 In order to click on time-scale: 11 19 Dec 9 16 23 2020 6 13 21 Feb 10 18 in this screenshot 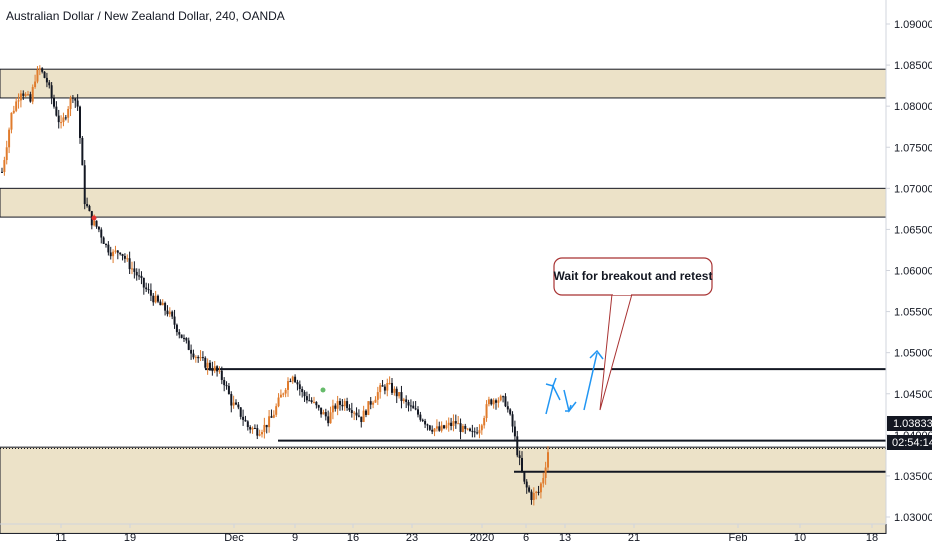, I will do `click(443, 533)`.